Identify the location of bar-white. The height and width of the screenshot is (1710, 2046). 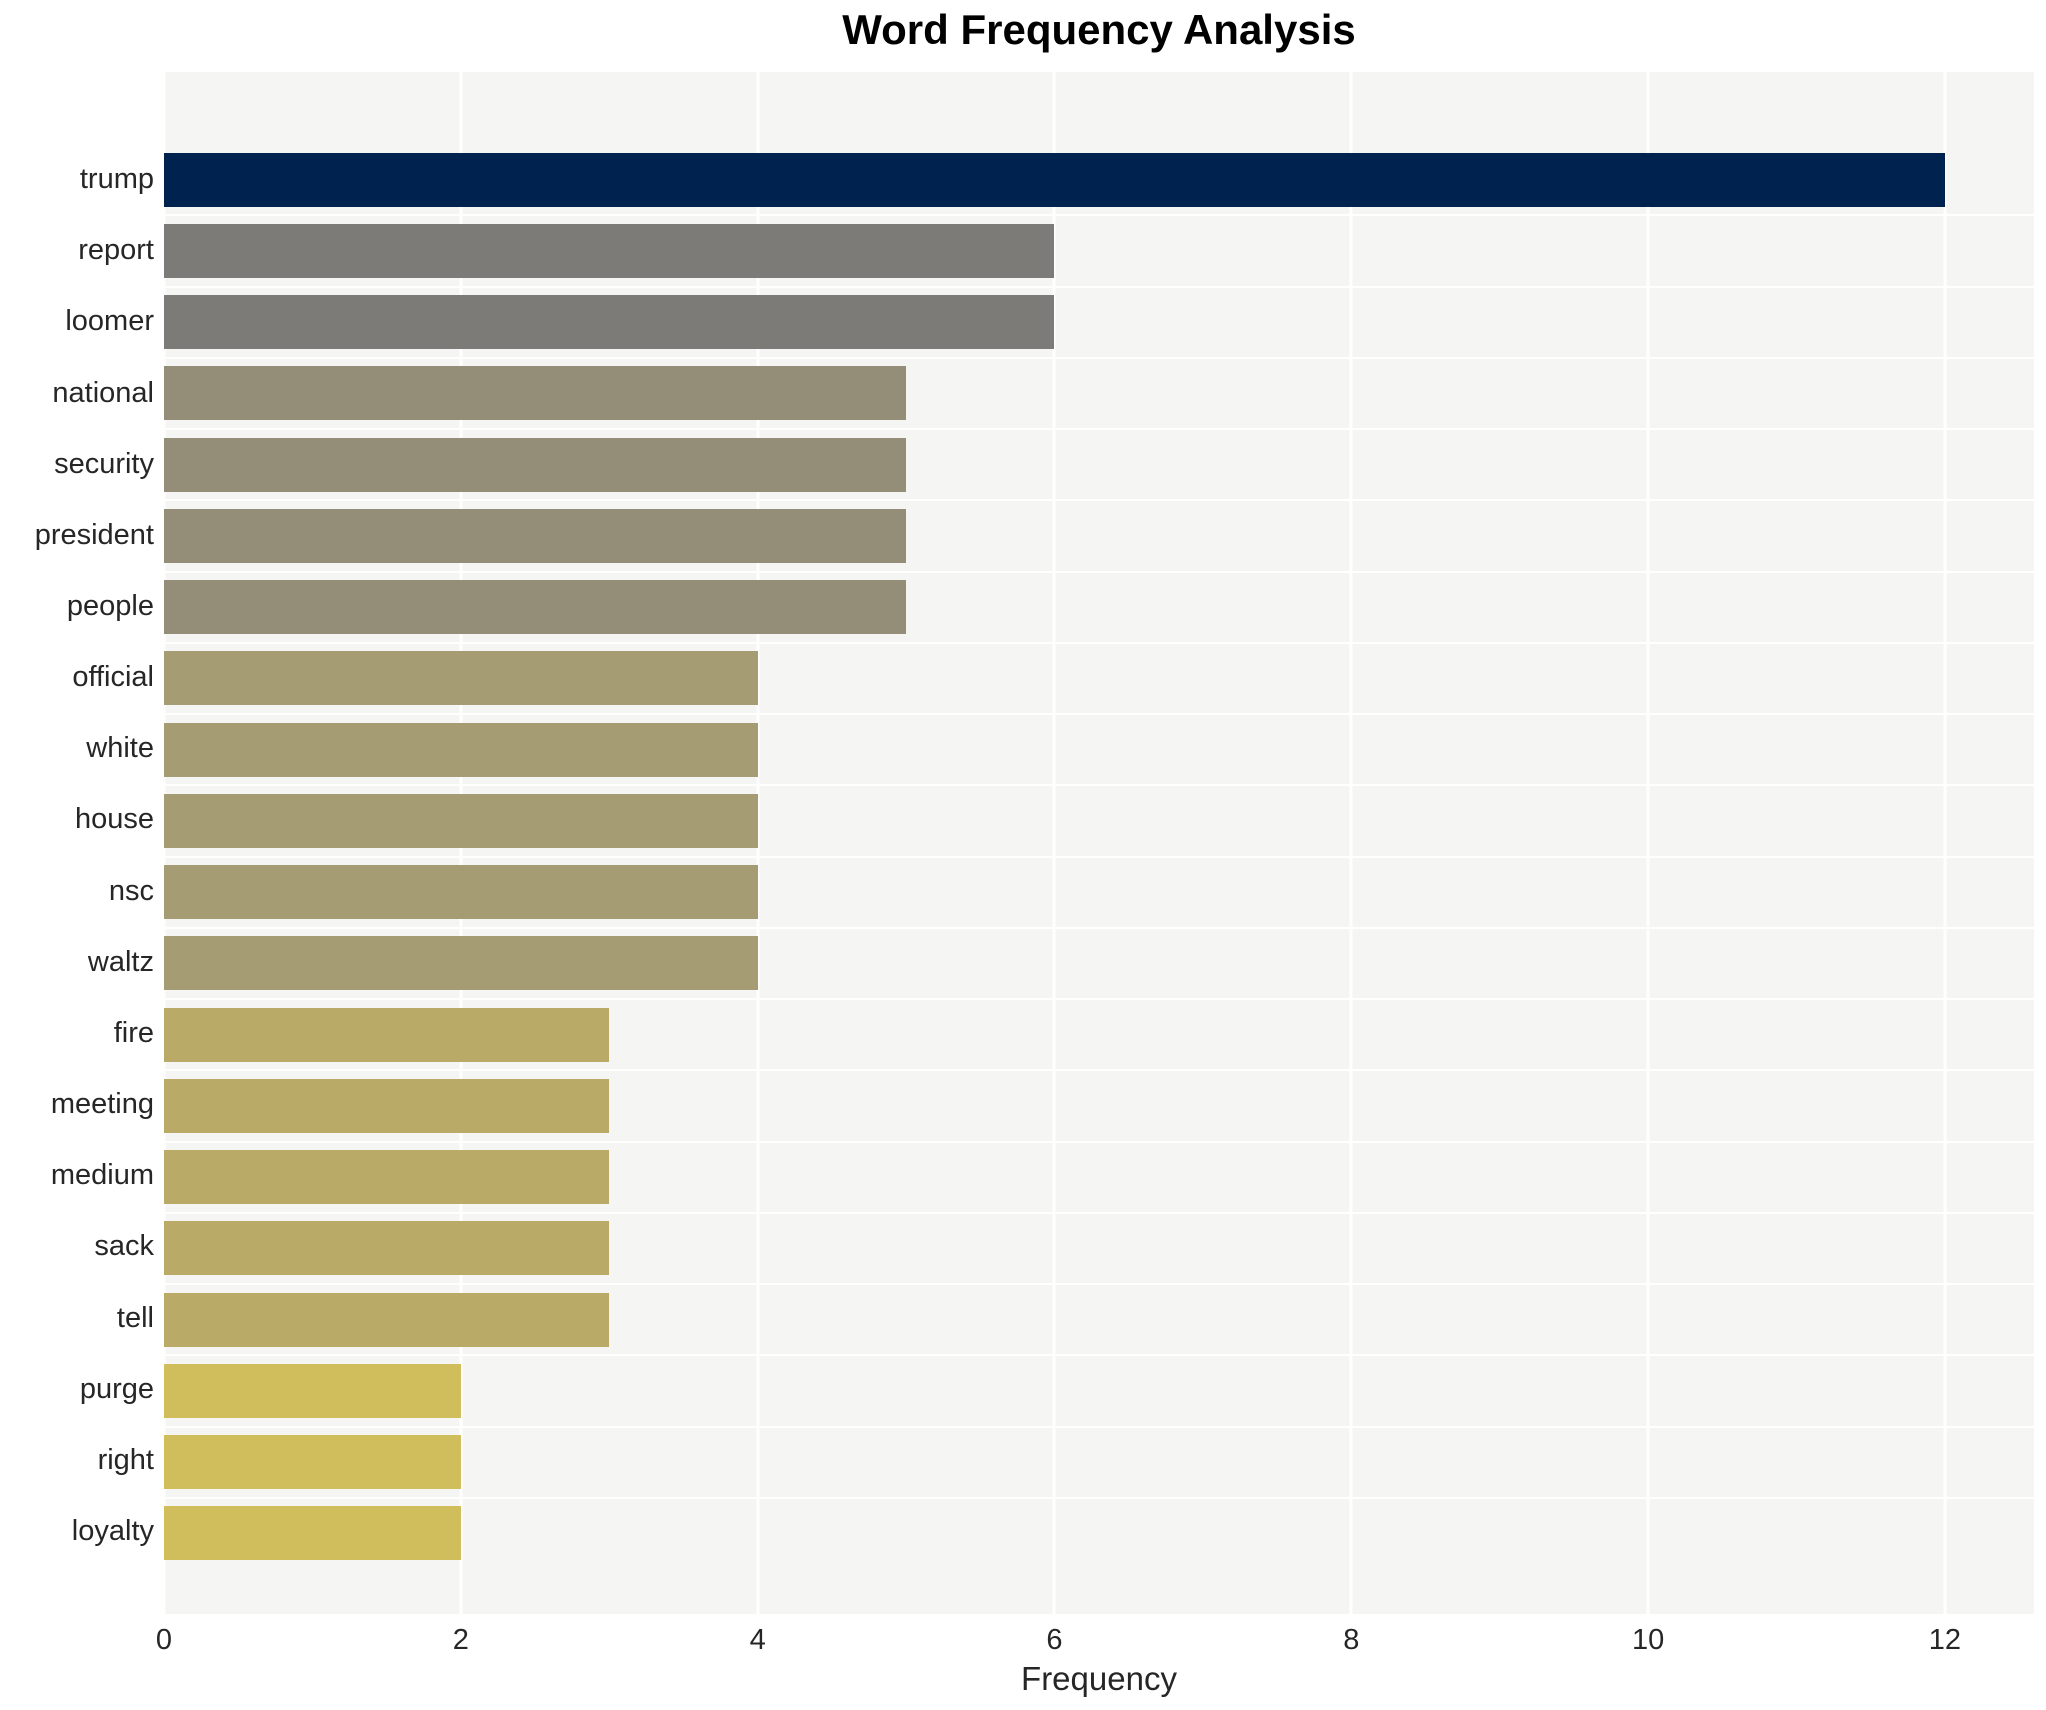
(461, 749).